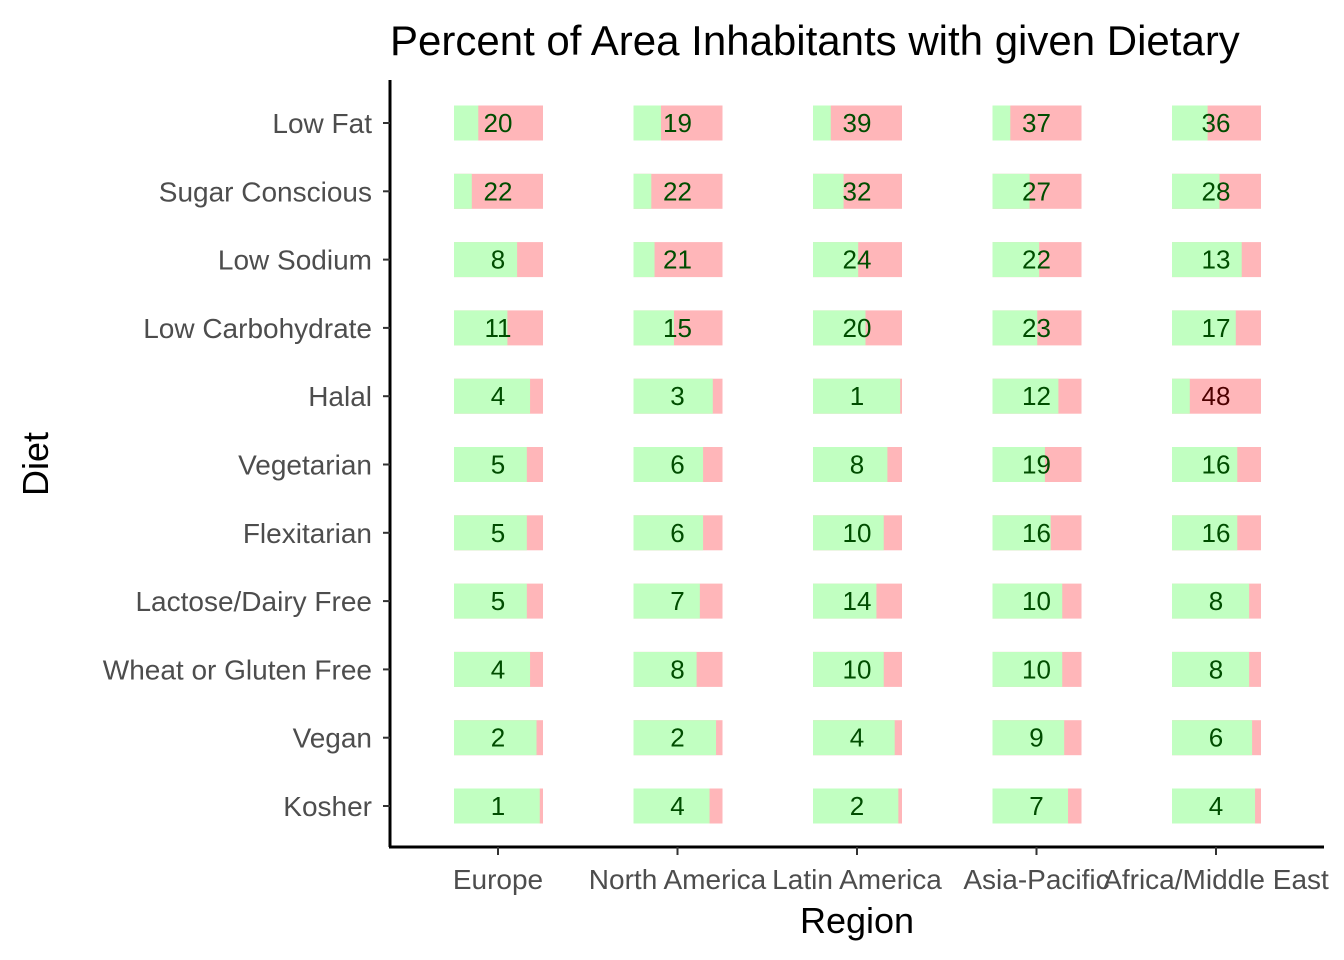 This screenshot has height=960, width=1344. Describe the element at coordinates (1216, 328) in the screenshot. I see `data-label: 17` at that location.